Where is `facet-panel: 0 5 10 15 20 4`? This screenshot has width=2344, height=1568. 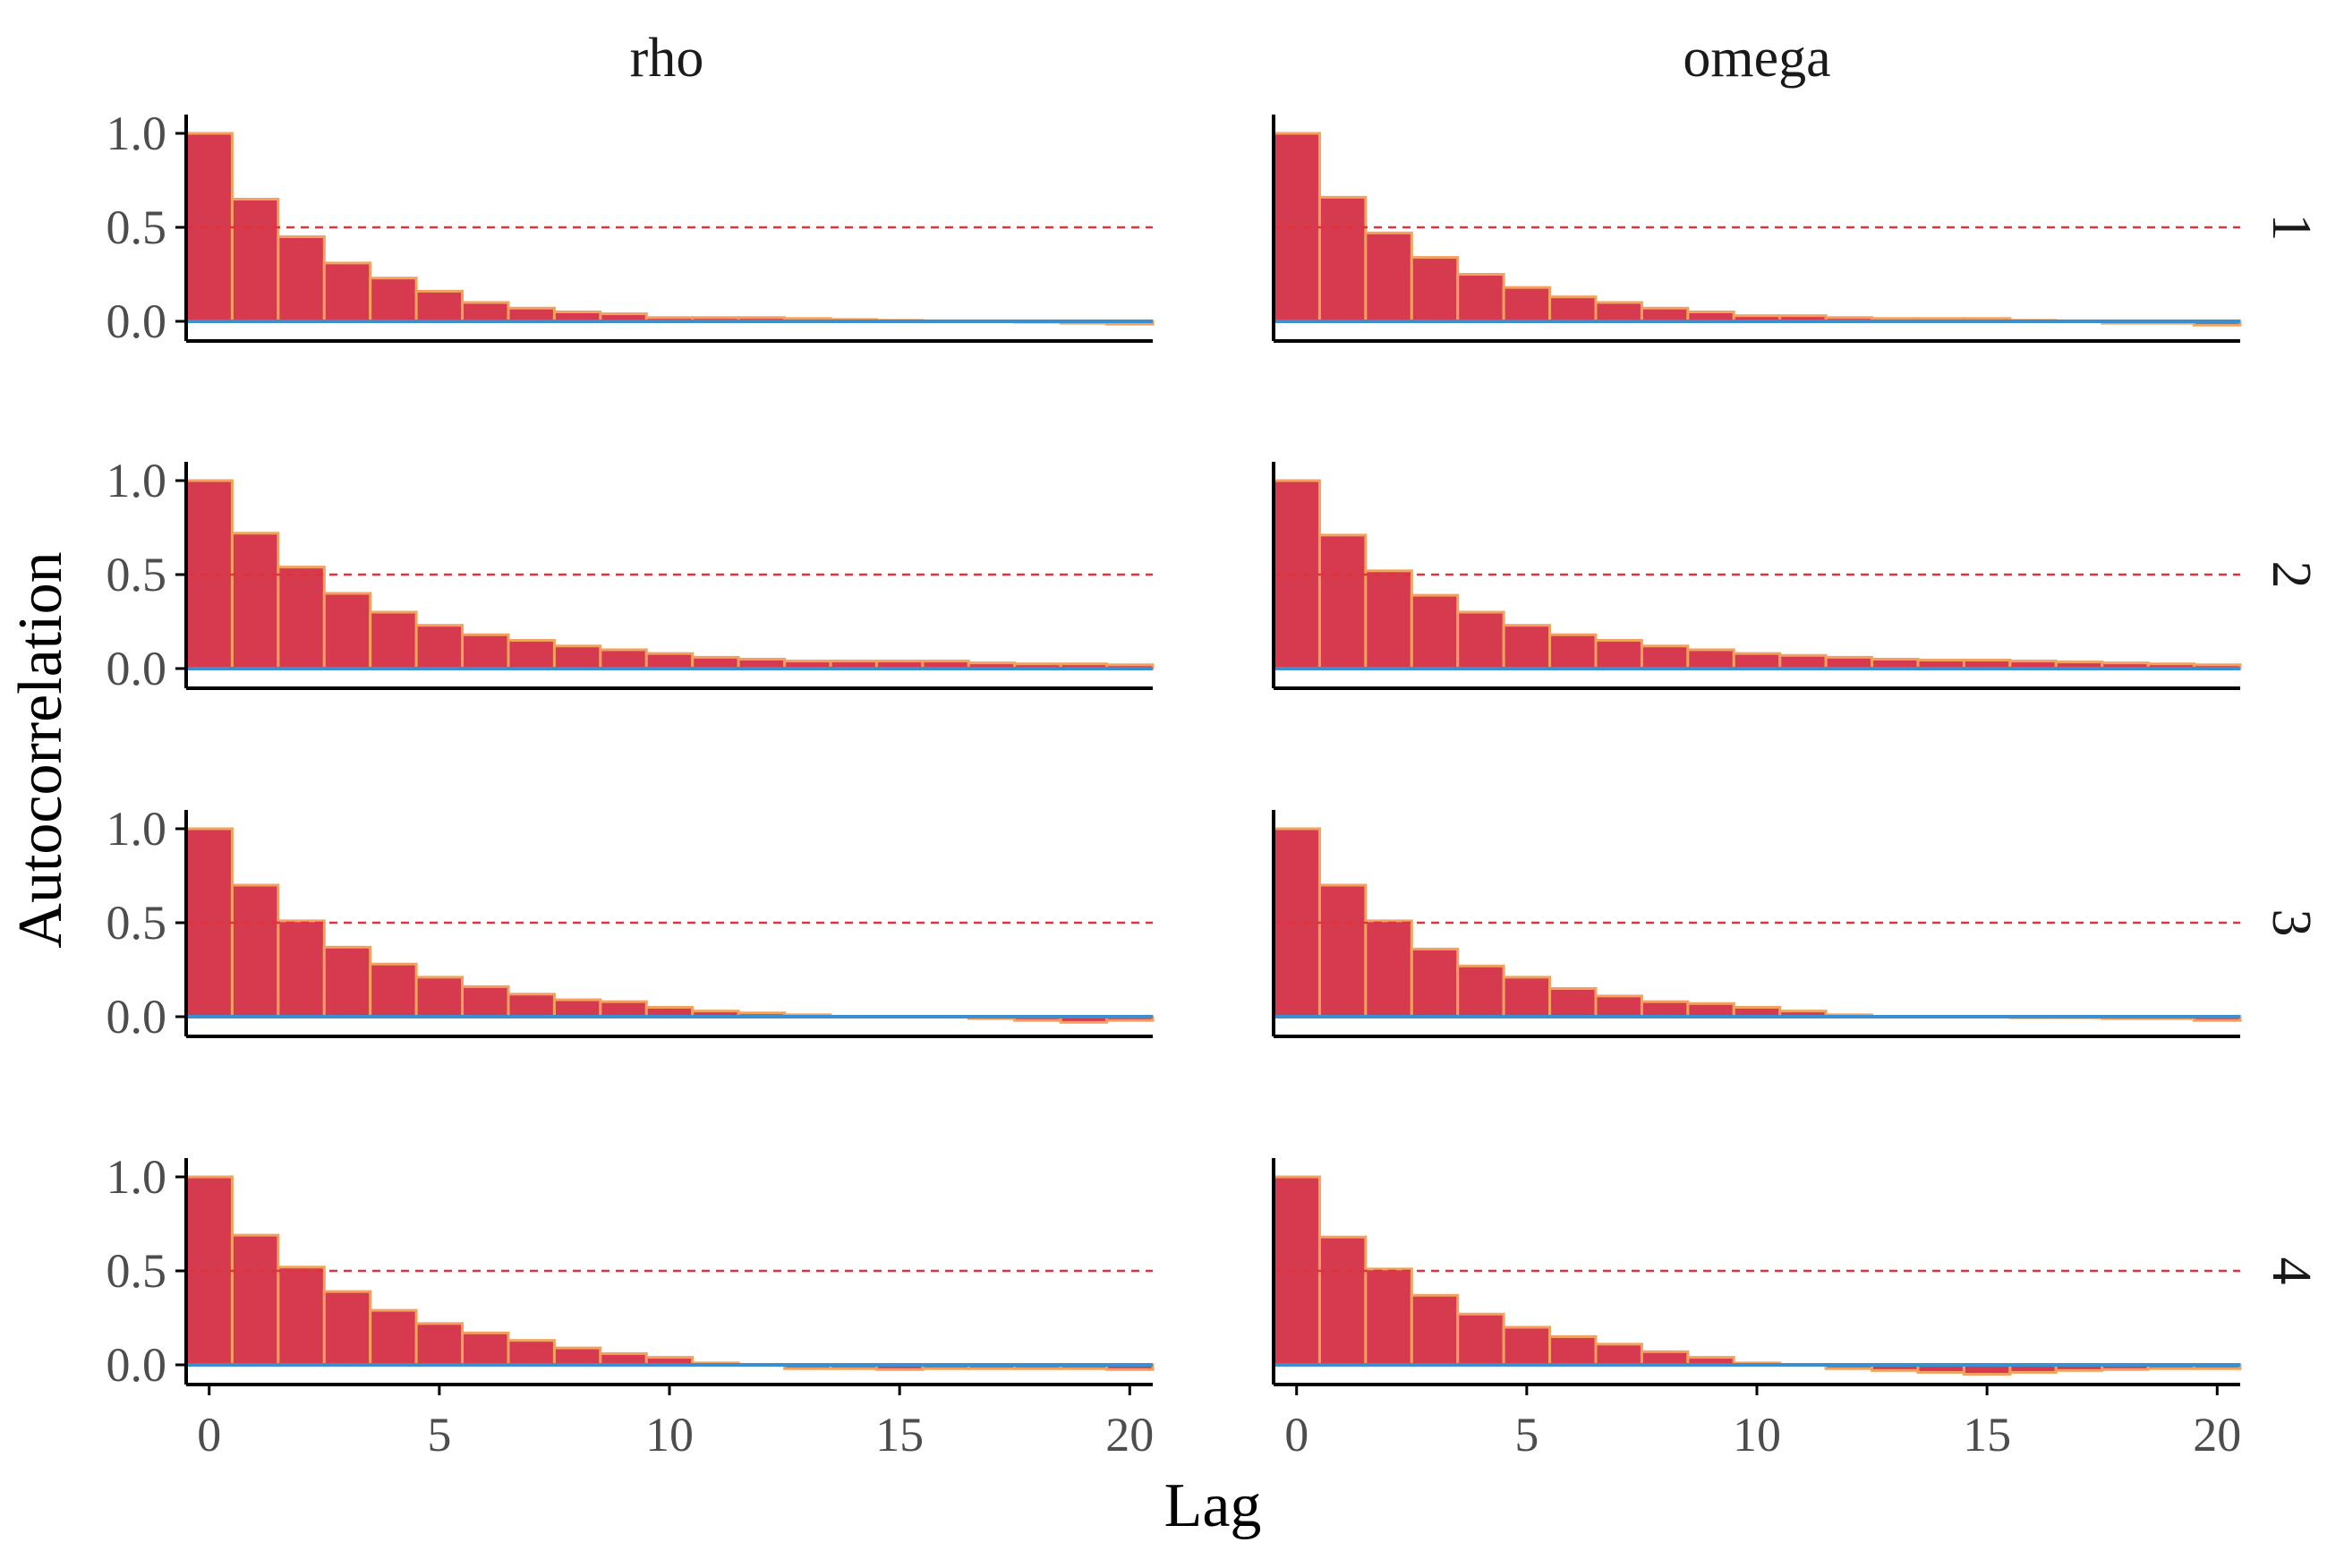
facet-panel: 0 5 10 15 20 4 is located at coordinates (1797, 1309).